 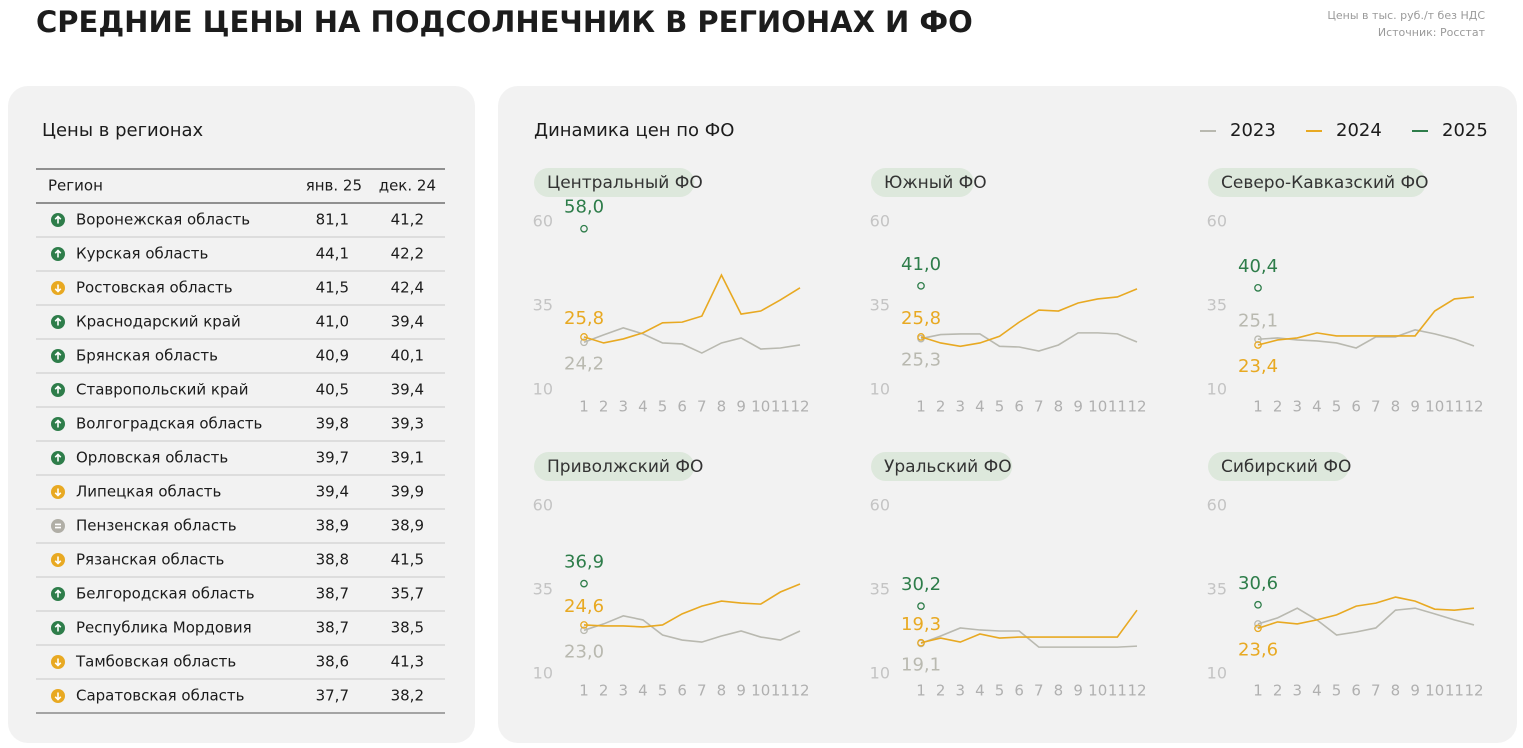 I want to click on jan-price: 38,8, so click(x=332, y=560).